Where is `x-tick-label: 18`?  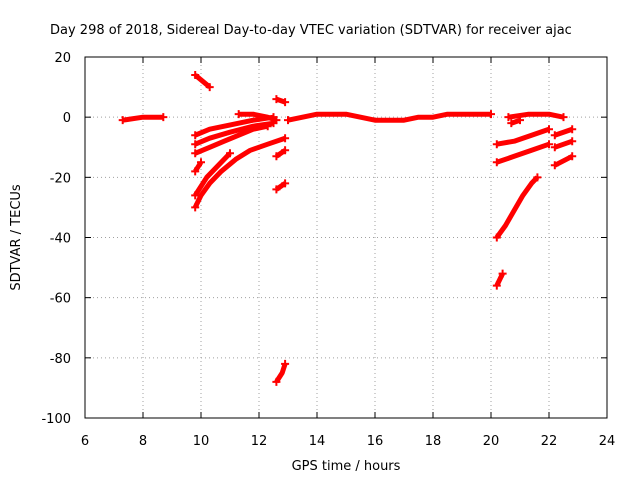 x-tick-label: 18 is located at coordinates (433, 441).